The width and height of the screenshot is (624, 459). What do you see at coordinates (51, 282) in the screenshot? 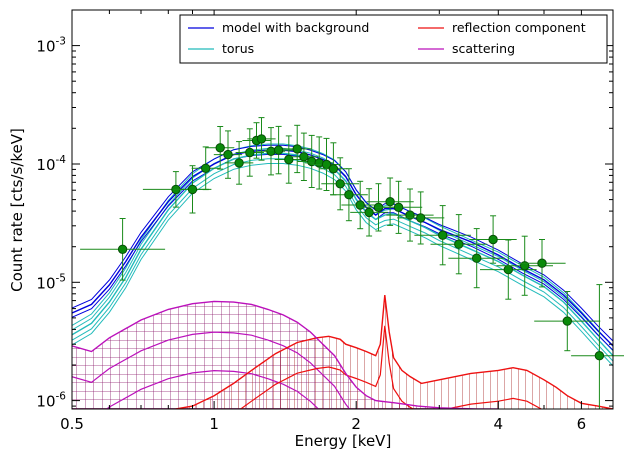
I see `y-tick-label: 10⁻⁵` at bounding box center [51, 282].